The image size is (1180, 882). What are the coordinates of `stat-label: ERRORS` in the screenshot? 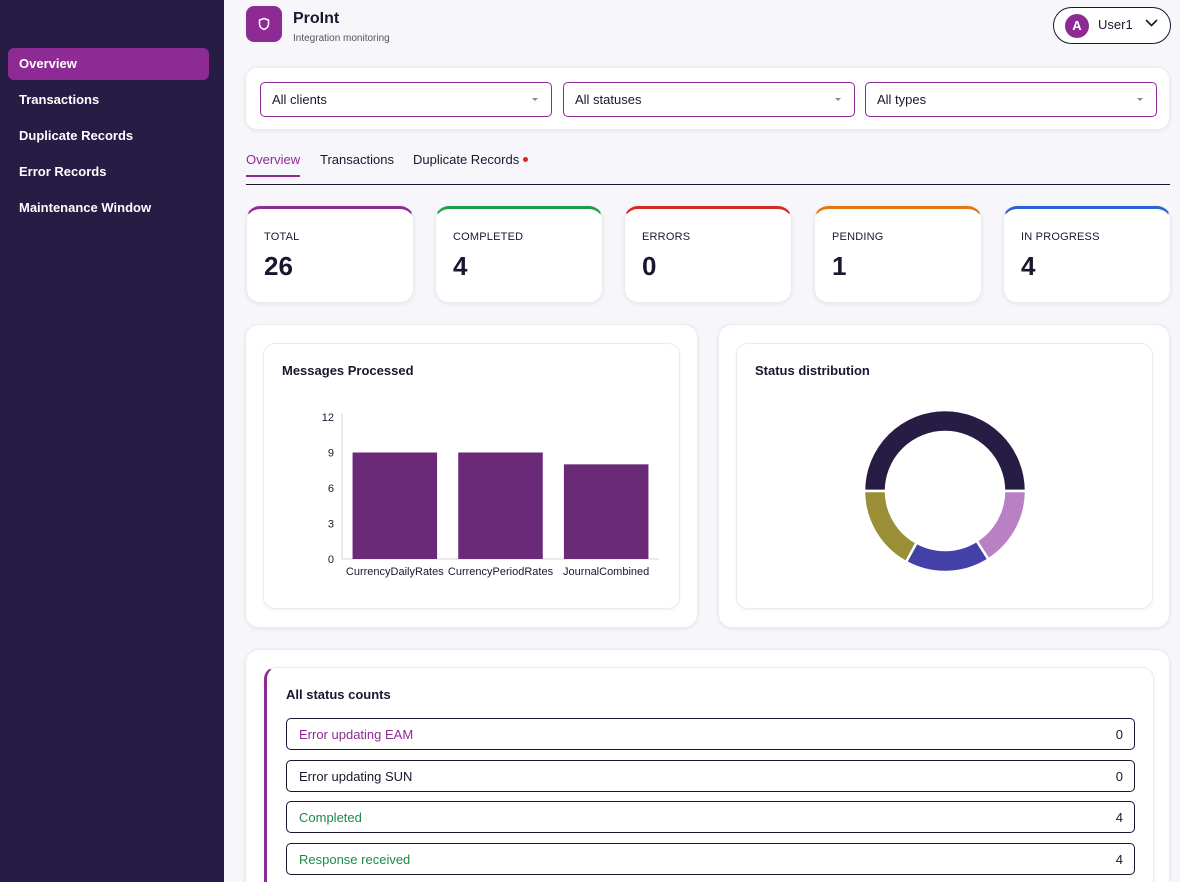 It's located at (666, 237).